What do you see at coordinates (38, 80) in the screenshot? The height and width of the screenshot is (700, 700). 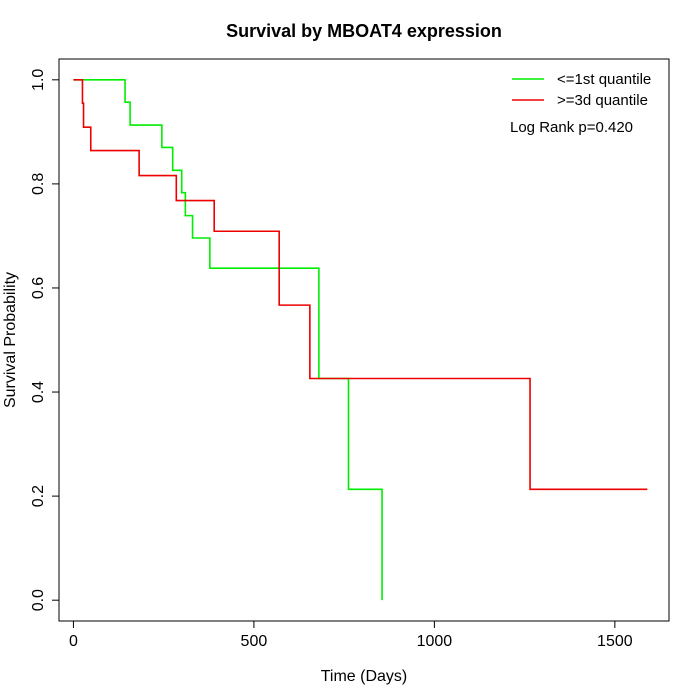 I see `y-tick-label: 1.0` at bounding box center [38, 80].